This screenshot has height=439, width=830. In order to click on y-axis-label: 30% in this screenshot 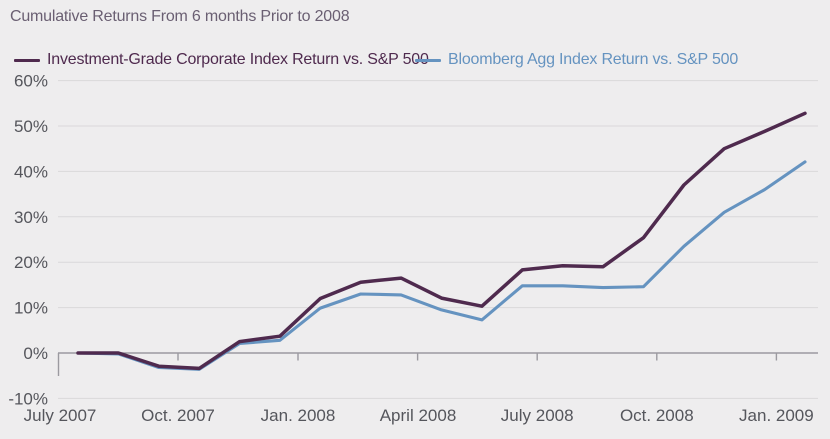, I will do `click(31, 217)`.